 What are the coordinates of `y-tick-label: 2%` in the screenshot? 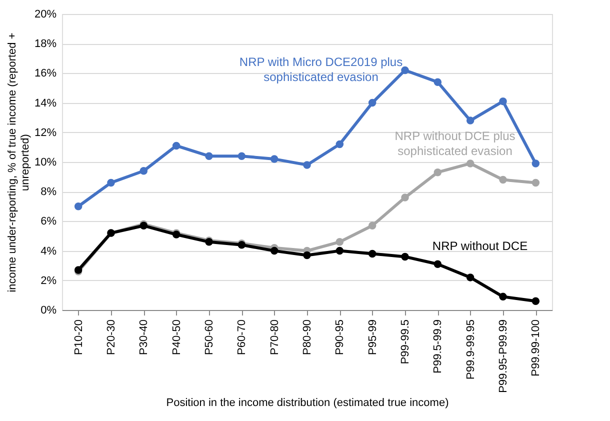 It's located at (48, 280).